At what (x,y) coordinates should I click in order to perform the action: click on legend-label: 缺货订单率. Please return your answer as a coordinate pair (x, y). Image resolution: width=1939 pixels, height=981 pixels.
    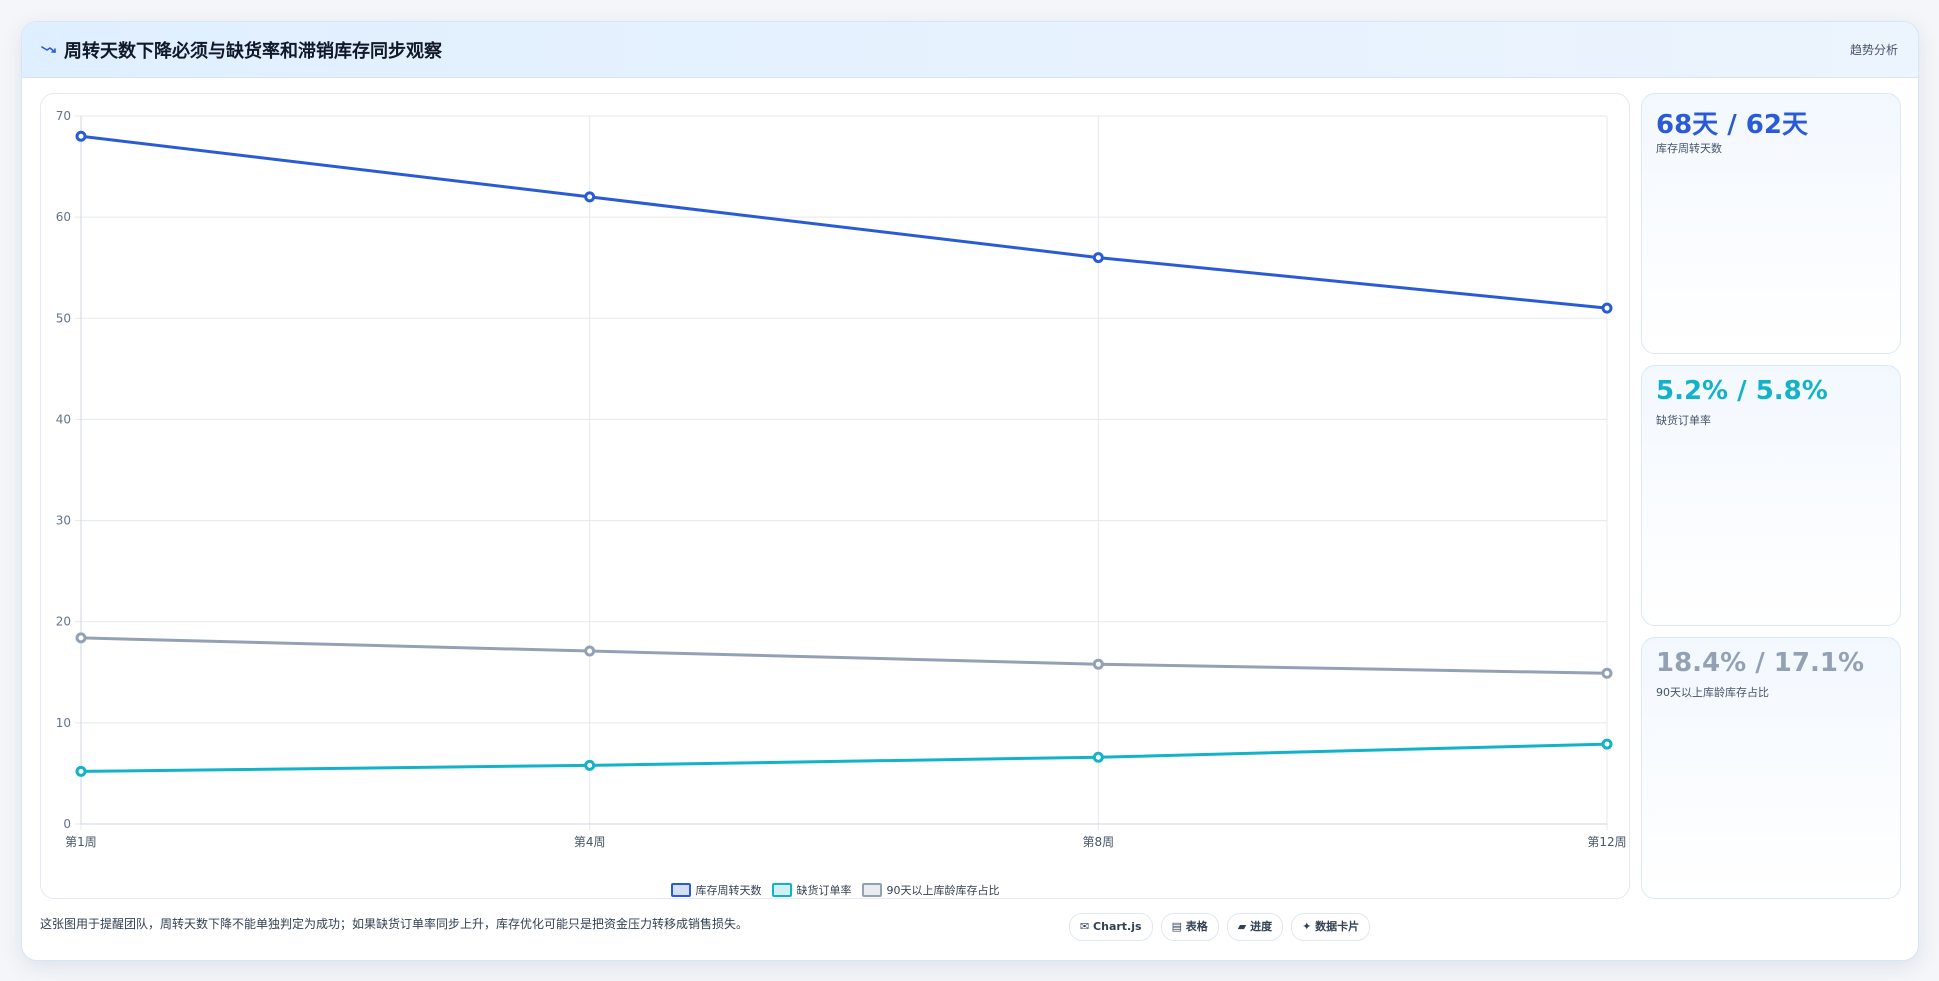
    Looking at the image, I should click on (824, 890).